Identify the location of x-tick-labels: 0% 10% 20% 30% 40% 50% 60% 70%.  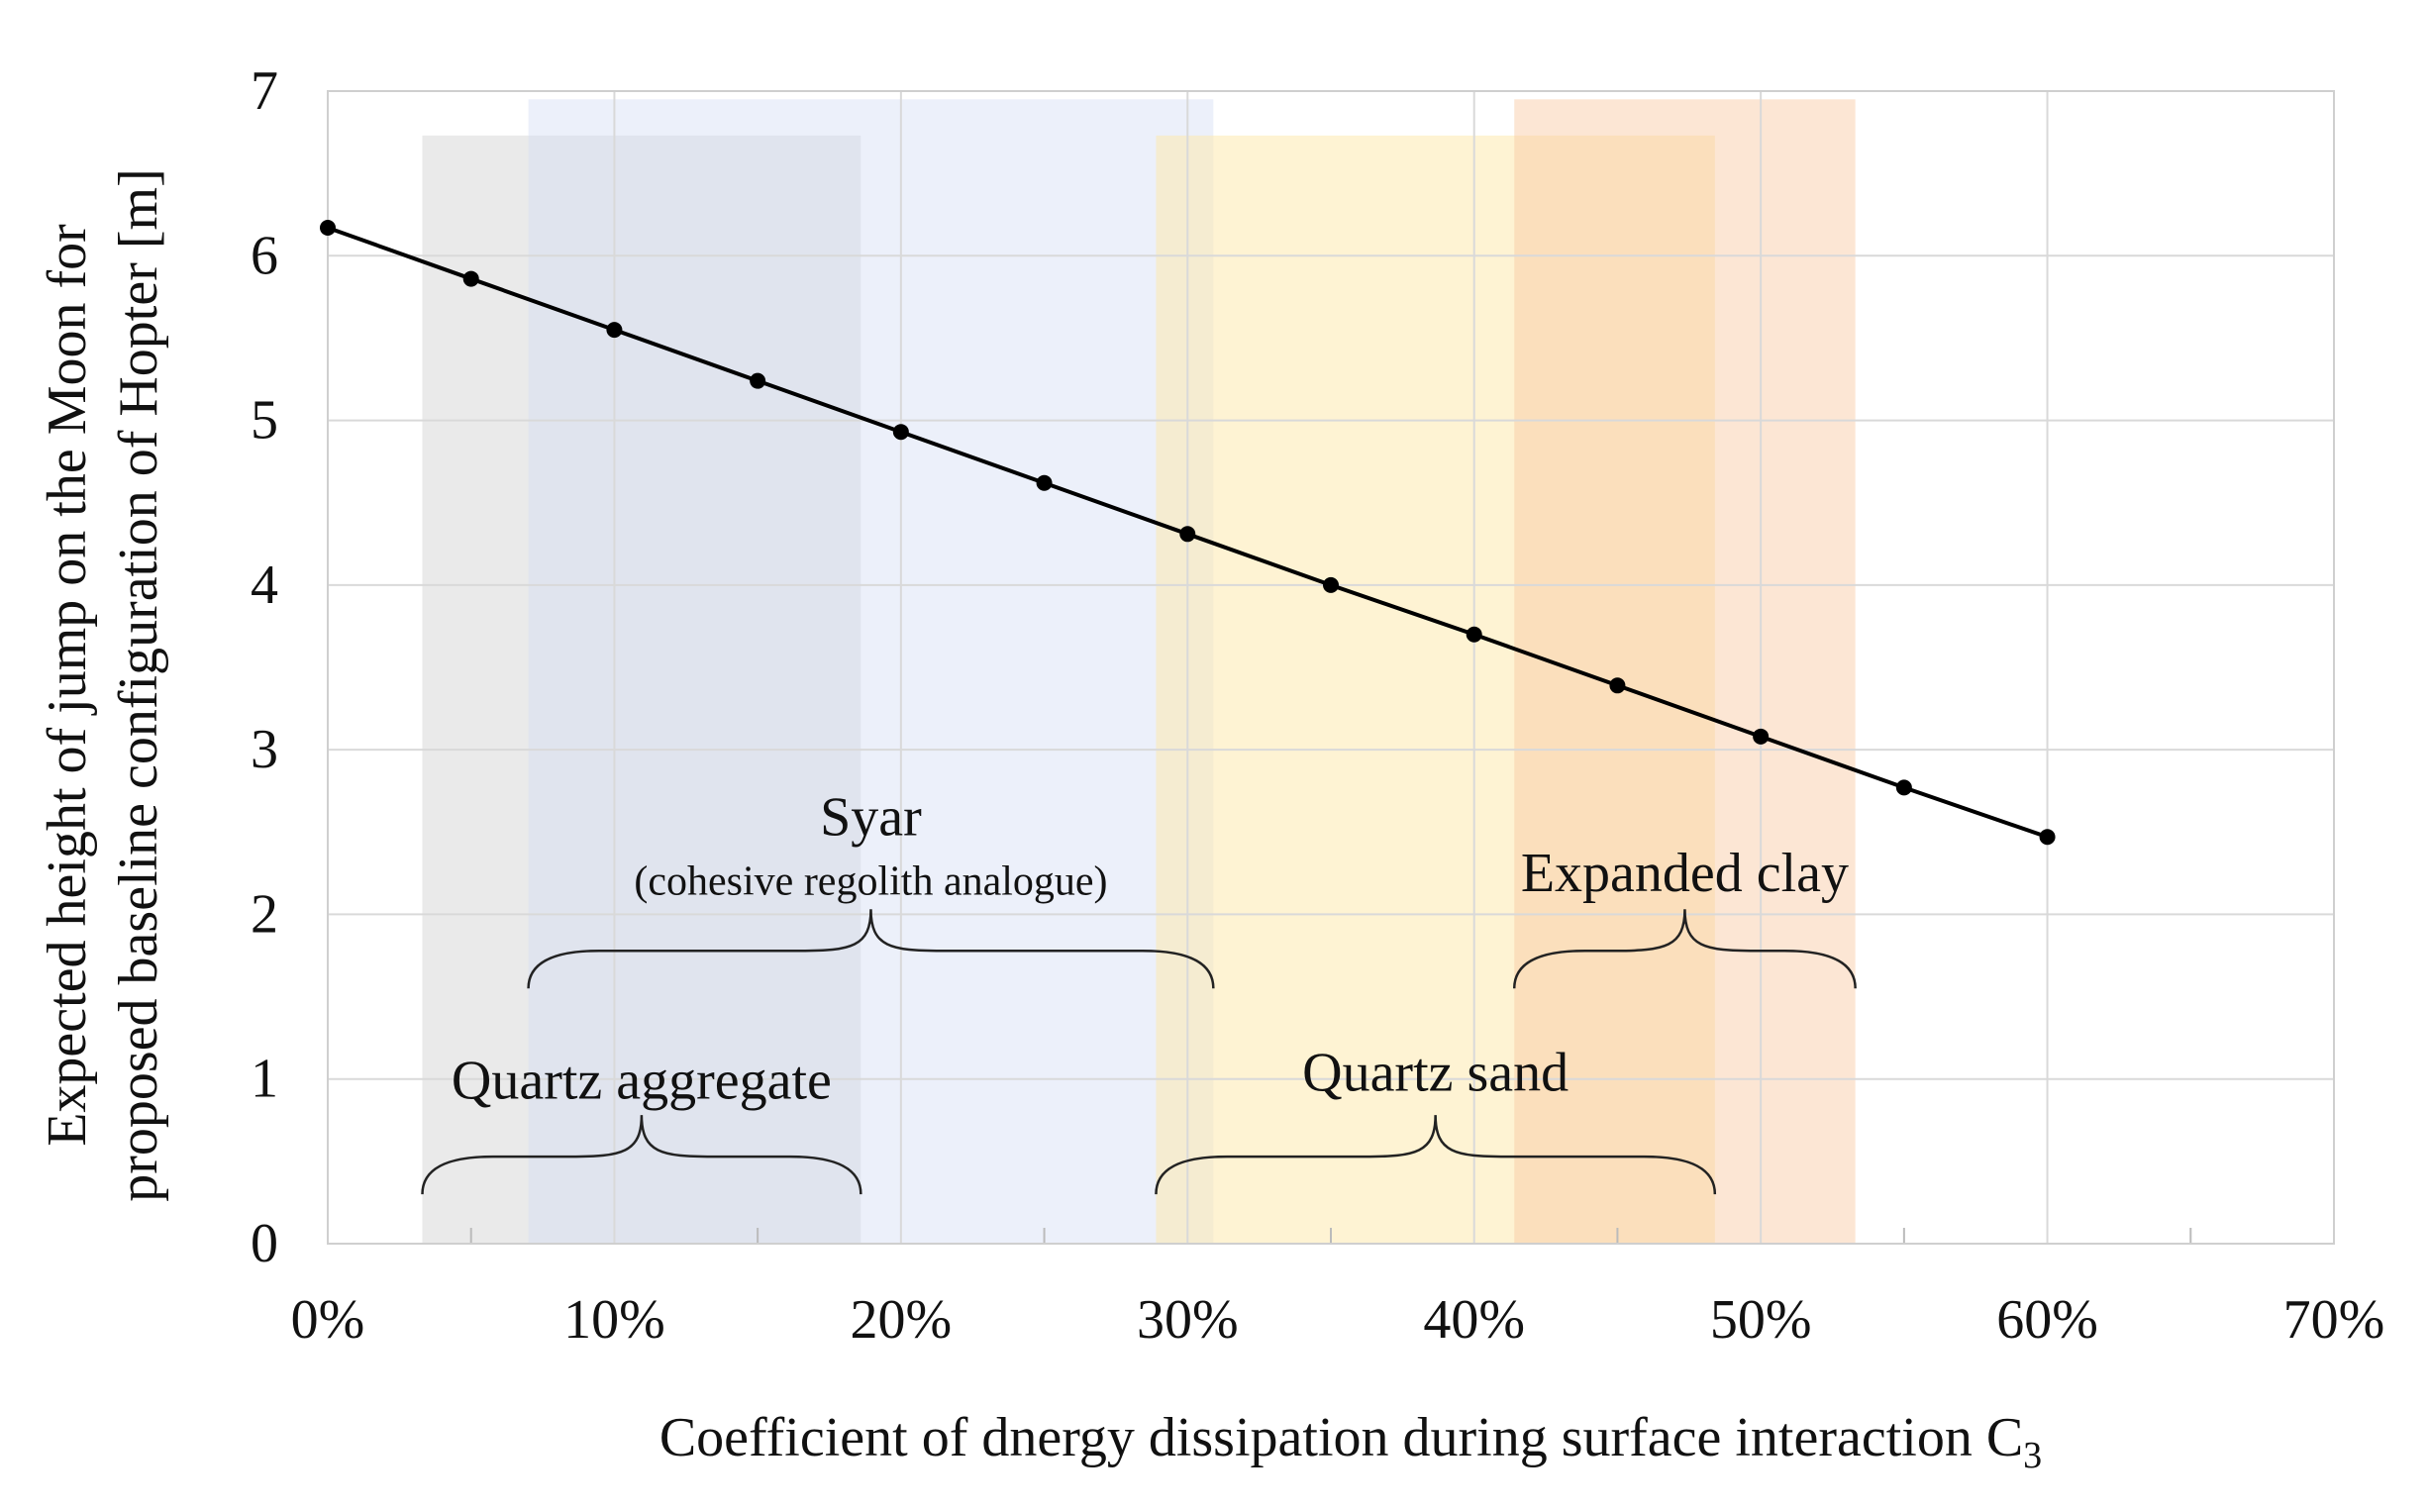
(1338, 1320).